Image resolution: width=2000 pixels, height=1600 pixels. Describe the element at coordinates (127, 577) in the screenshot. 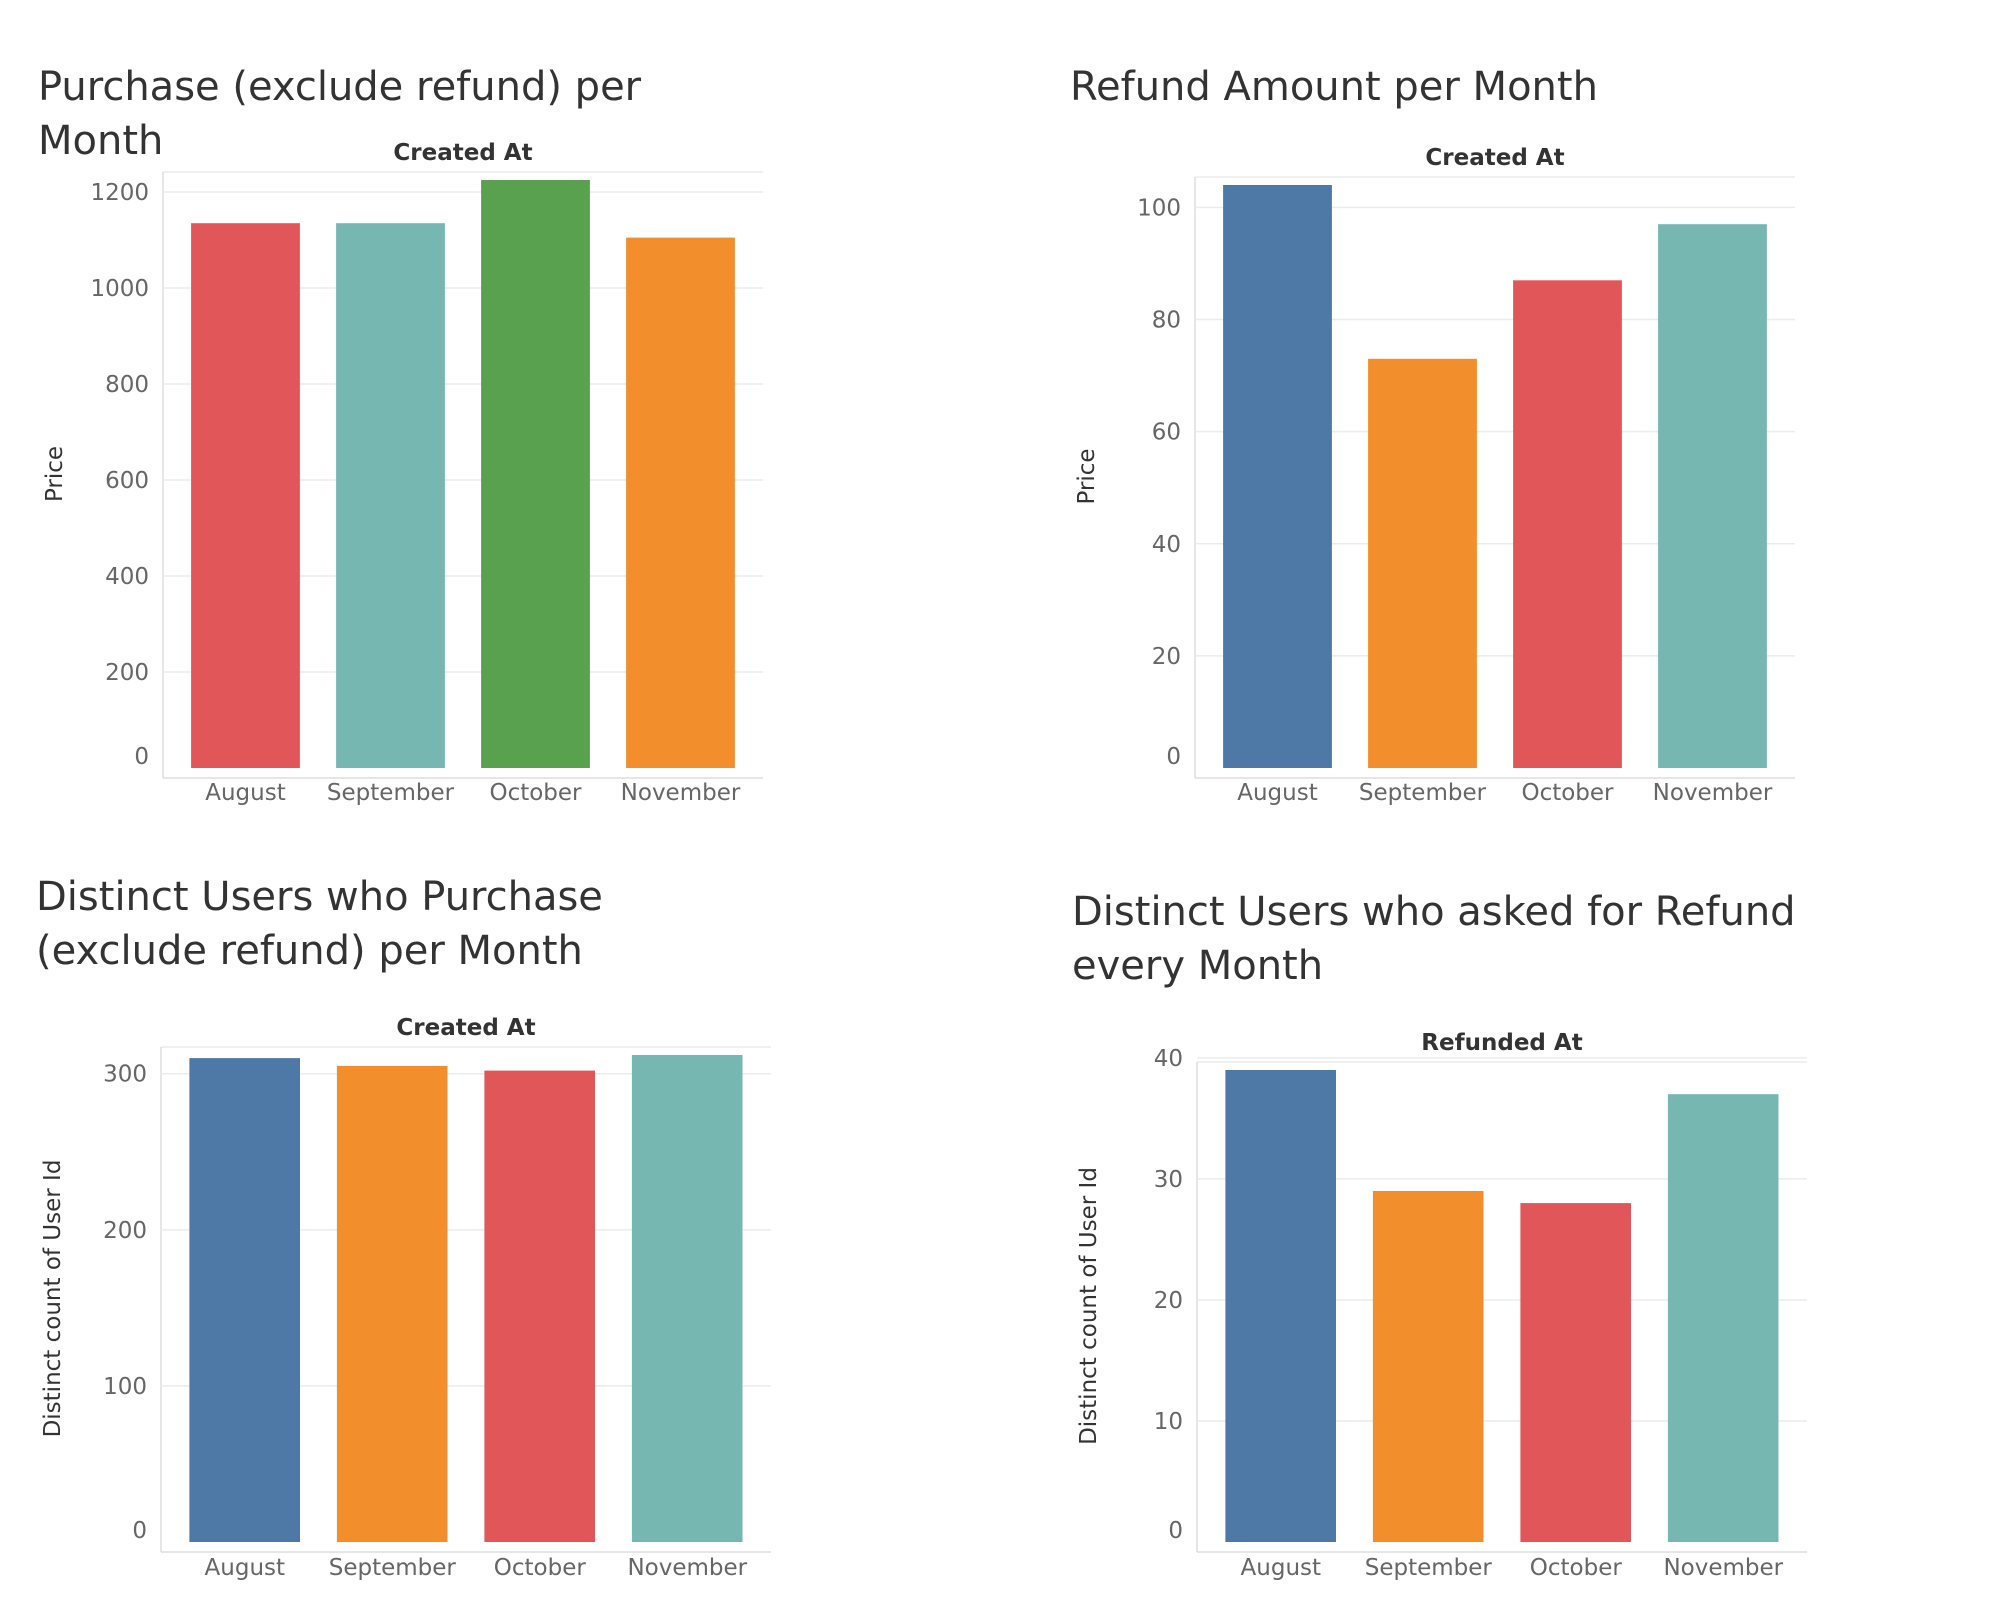

I see `y-tick-label: 400` at that location.